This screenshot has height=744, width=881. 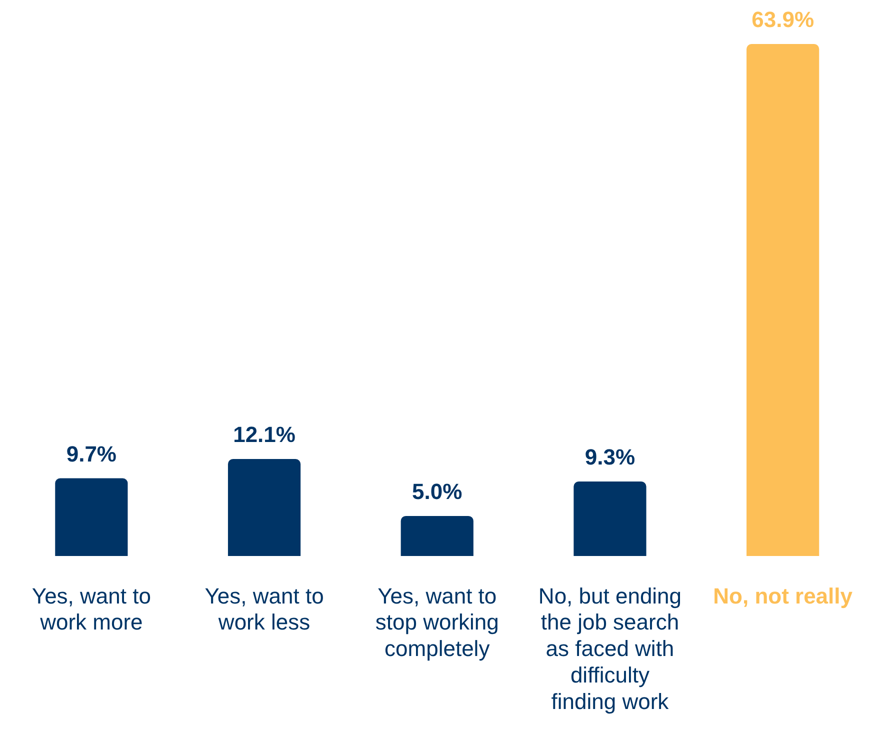 What do you see at coordinates (91, 609) in the screenshot?
I see `x-tick-label: Yes, want to work more` at bounding box center [91, 609].